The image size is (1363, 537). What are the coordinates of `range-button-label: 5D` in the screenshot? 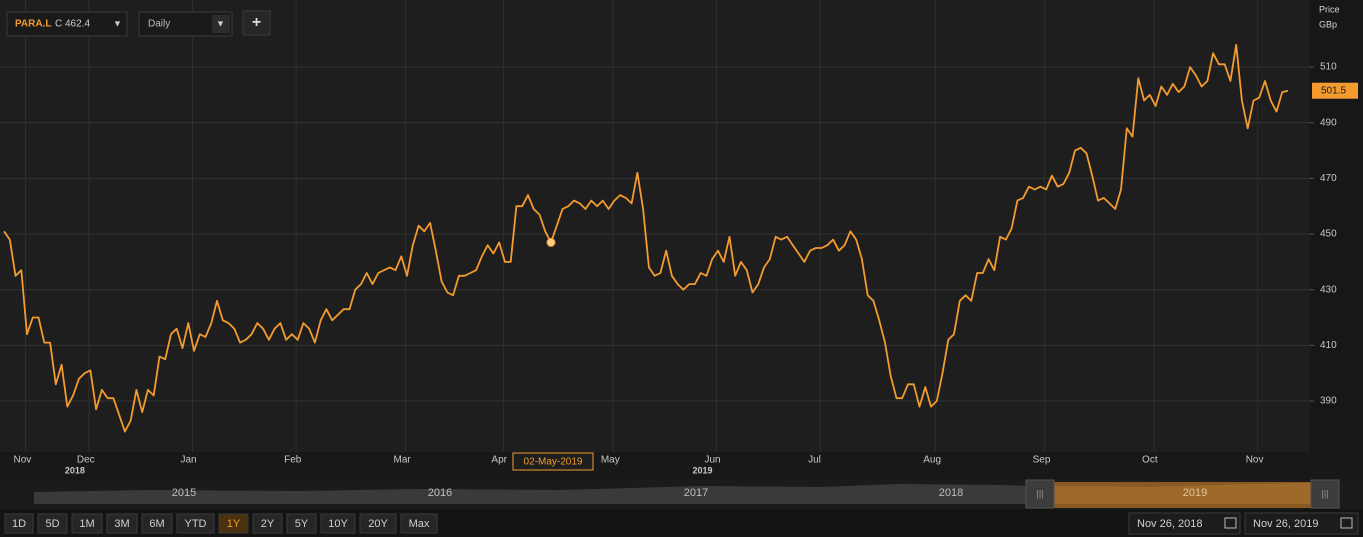 It's located at (52, 524).